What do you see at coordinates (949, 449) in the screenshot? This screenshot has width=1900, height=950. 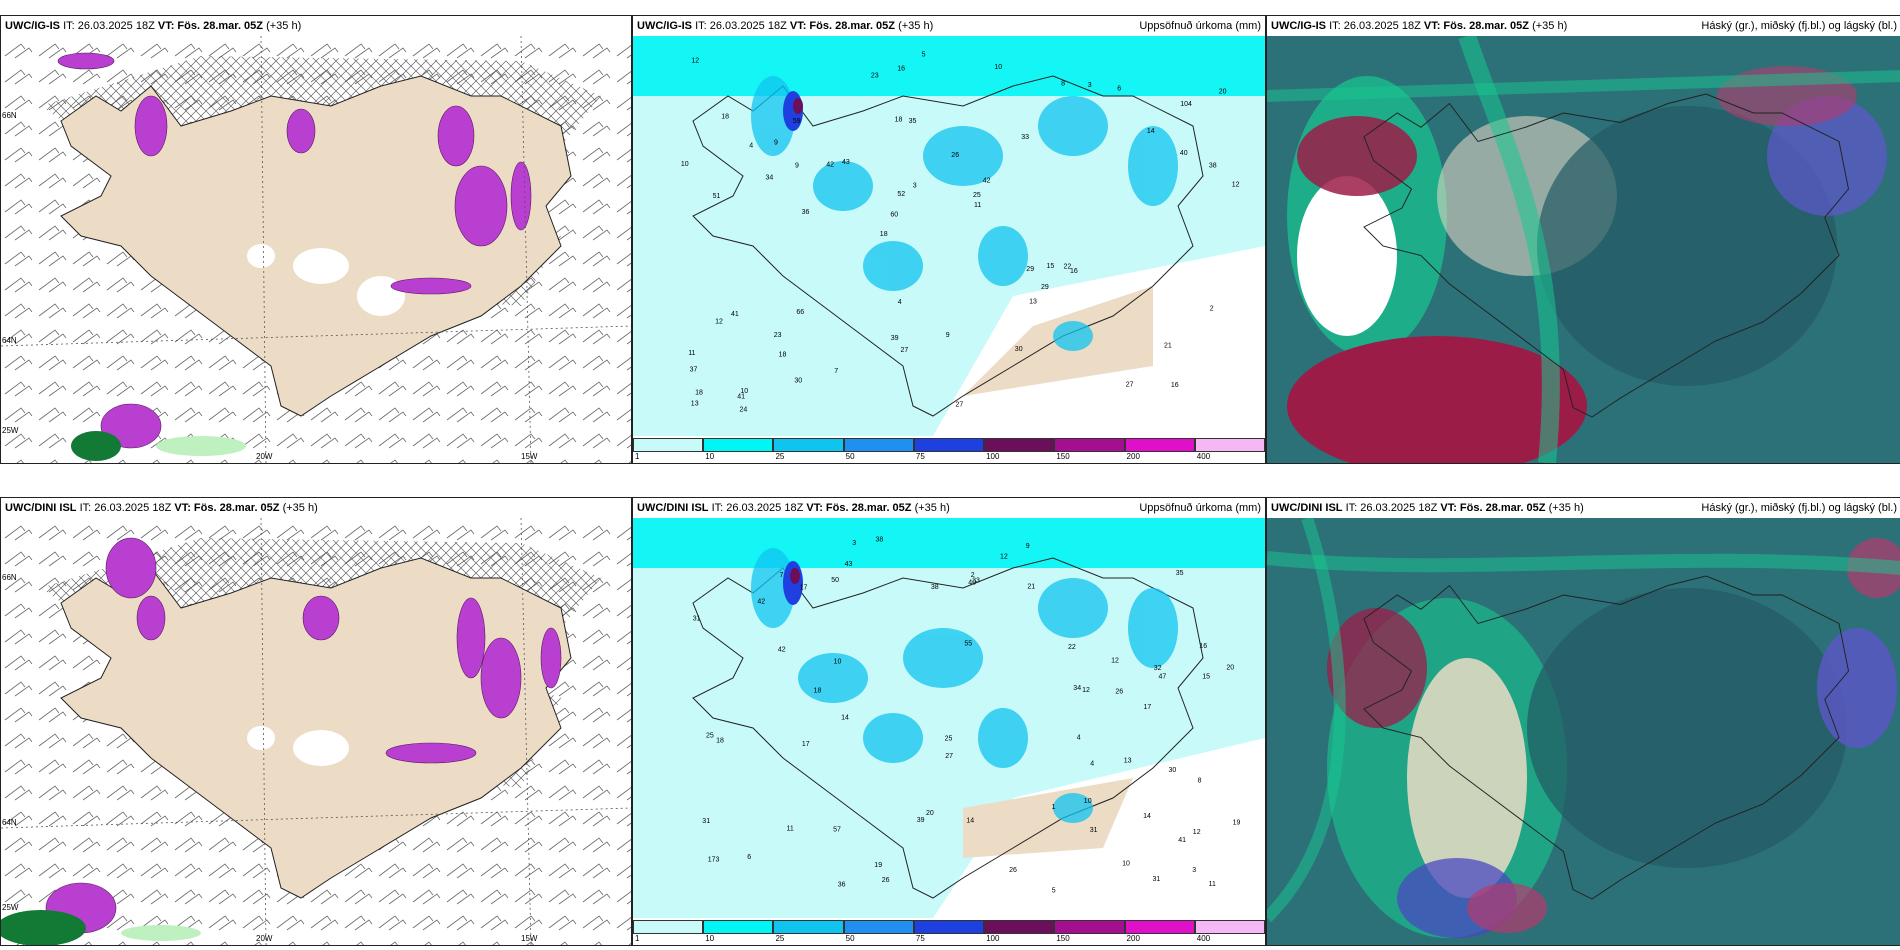 I see `colorbar: 1 10 25 50 75 100 150 200 400` at bounding box center [949, 449].